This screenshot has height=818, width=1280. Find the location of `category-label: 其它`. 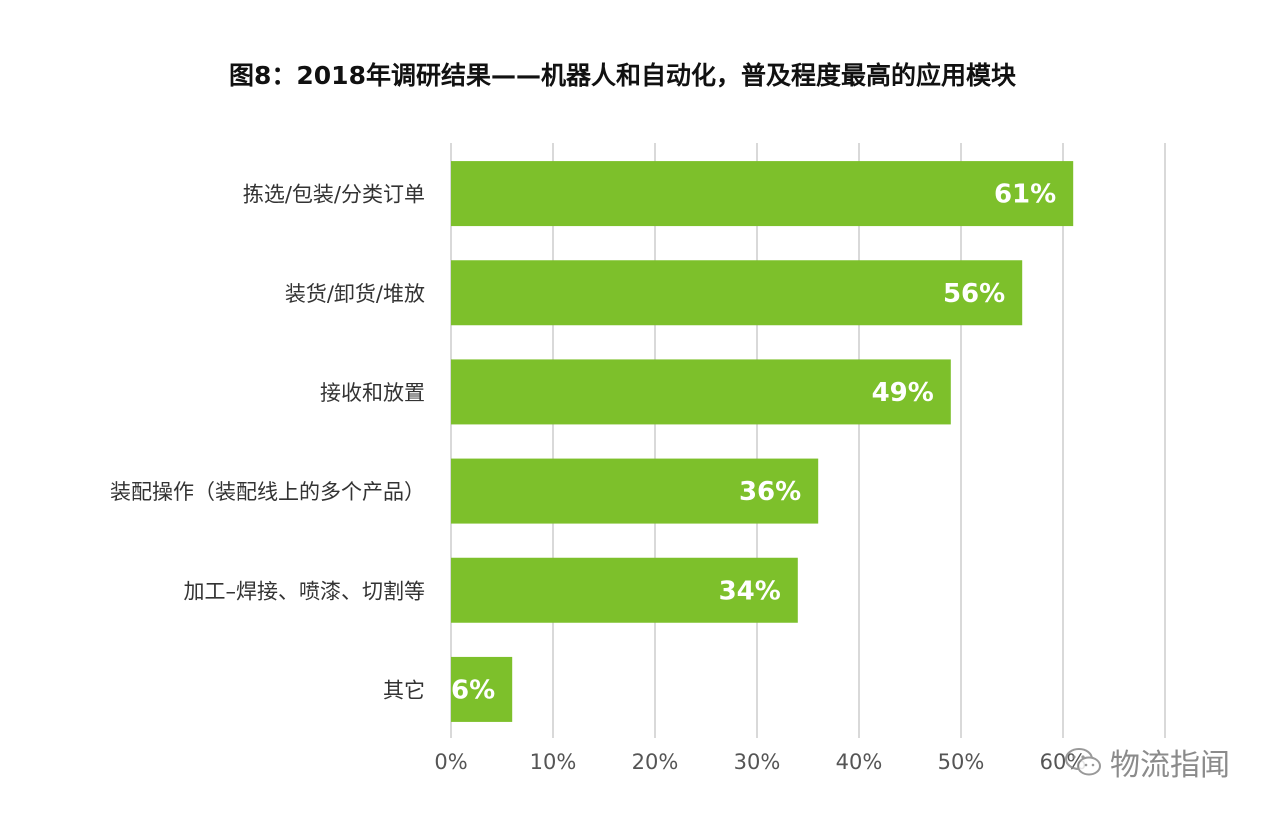

category-label: 其它 is located at coordinates (404, 690).